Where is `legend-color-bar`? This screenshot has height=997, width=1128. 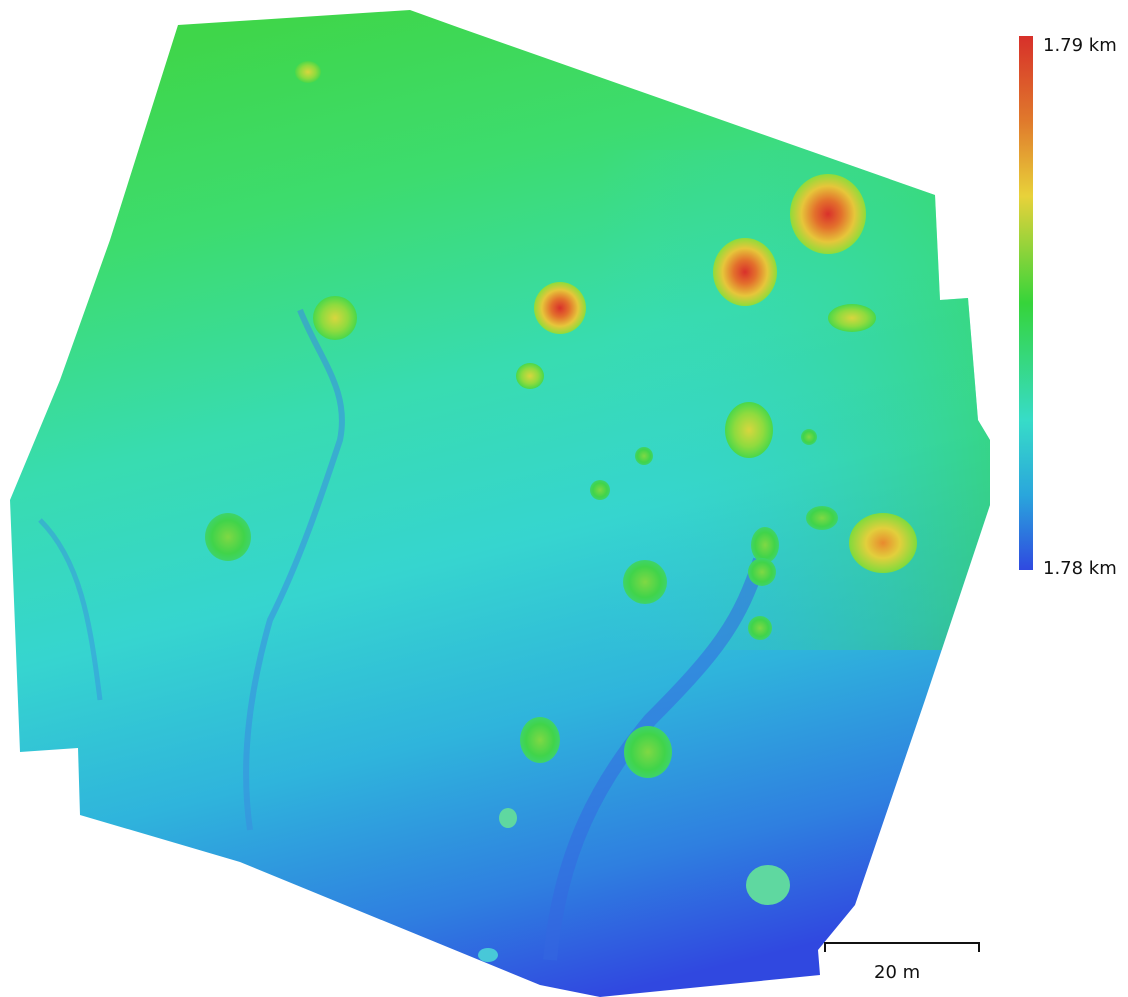
legend-color-bar is located at coordinates (1026, 303).